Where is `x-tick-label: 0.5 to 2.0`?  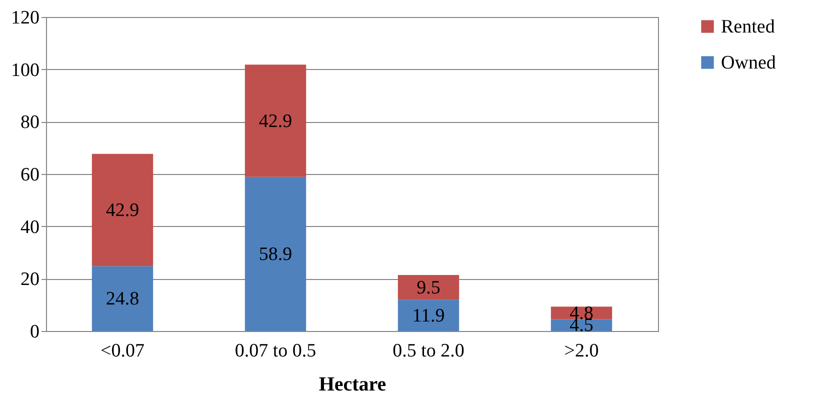
x-tick-label: 0.5 to 2.0 is located at coordinates (428, 351).